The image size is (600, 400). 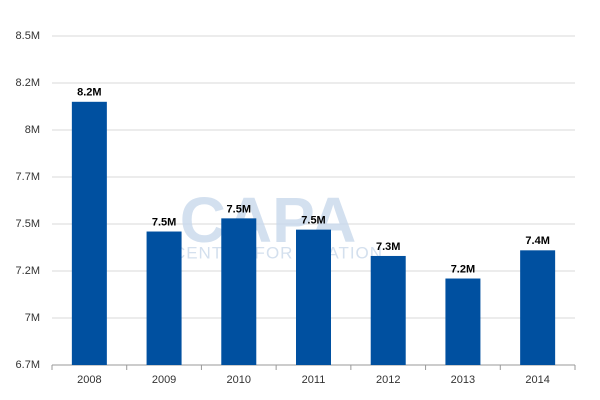 I want to click on y-tick-label: 7M, so click(x=32, y=318).